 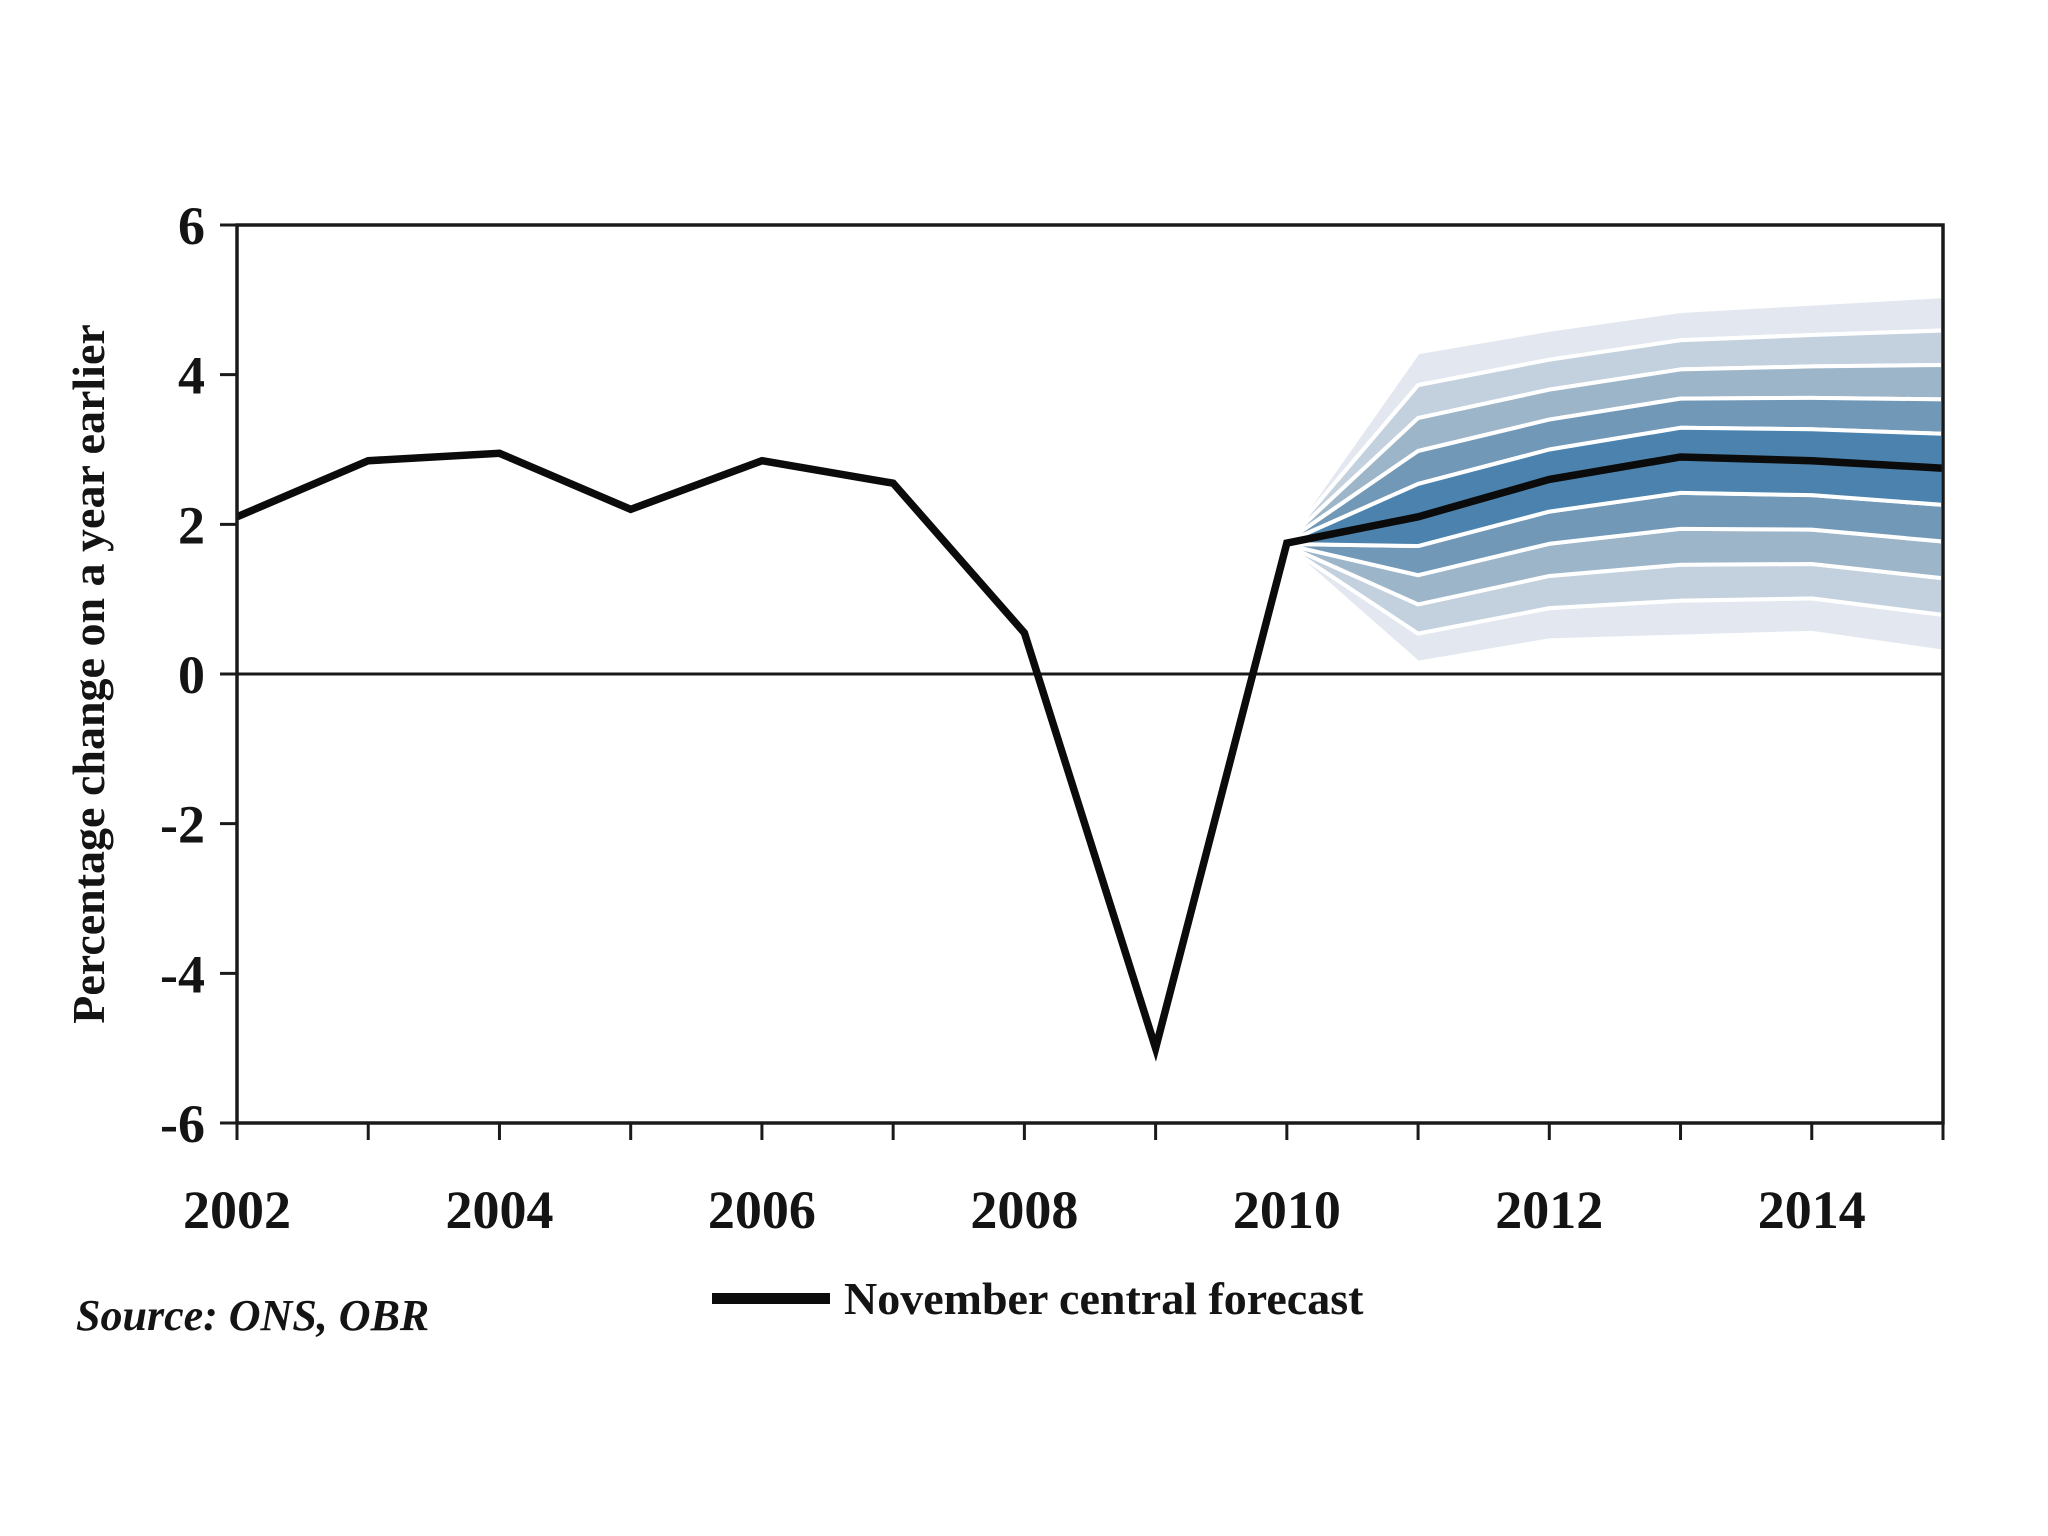 What do you see at coordinates (1287, 1210) in the screenshot?
I see `x-tick-label: 2010` at bounding box center [1287, 1210].